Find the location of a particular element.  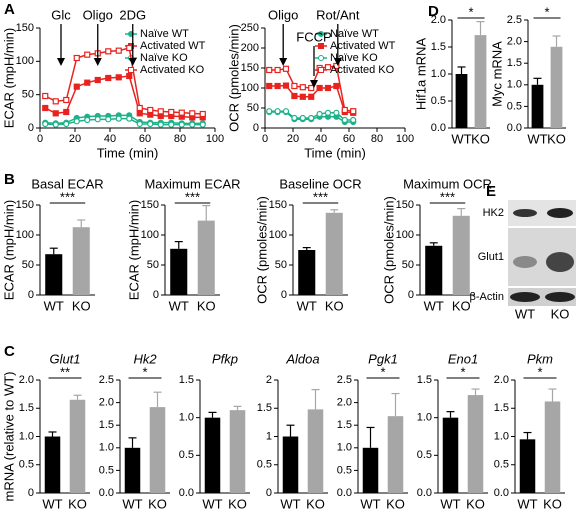

legend-marker is located at coordinates (131, 70).